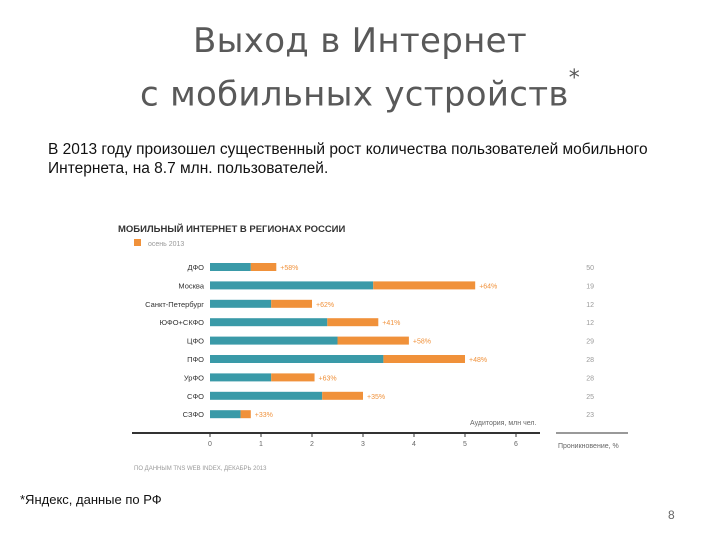 Image resolution: width=720 pixels, height=540 pixels. I want to click on category-label: Москва, so click(191, 285).